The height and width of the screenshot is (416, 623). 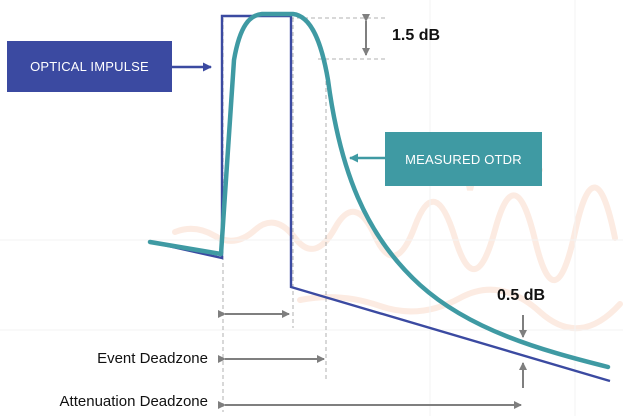 I want to click on optical-impulse-label: OPTICAL IMPULSE, so click(x=89, y=66).